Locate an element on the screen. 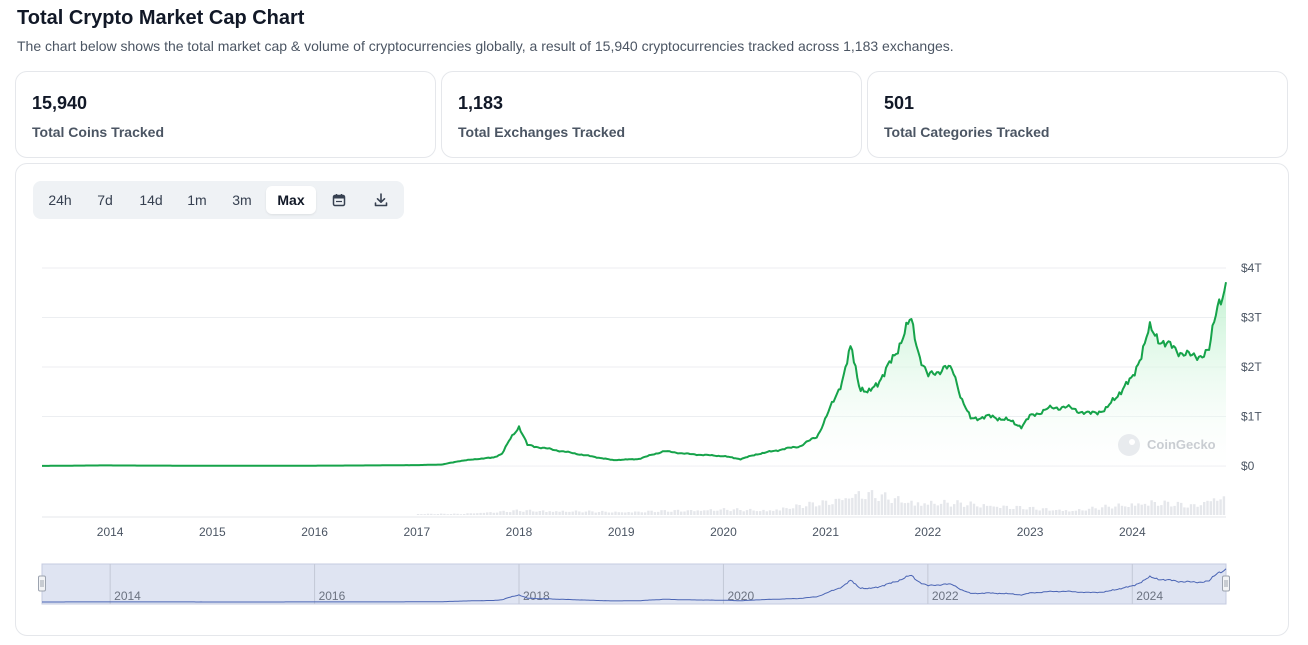 The image size is (1308, 645). stat-card-categories: 501 Total Categories Tracked is located at coordinates (1077, 114).